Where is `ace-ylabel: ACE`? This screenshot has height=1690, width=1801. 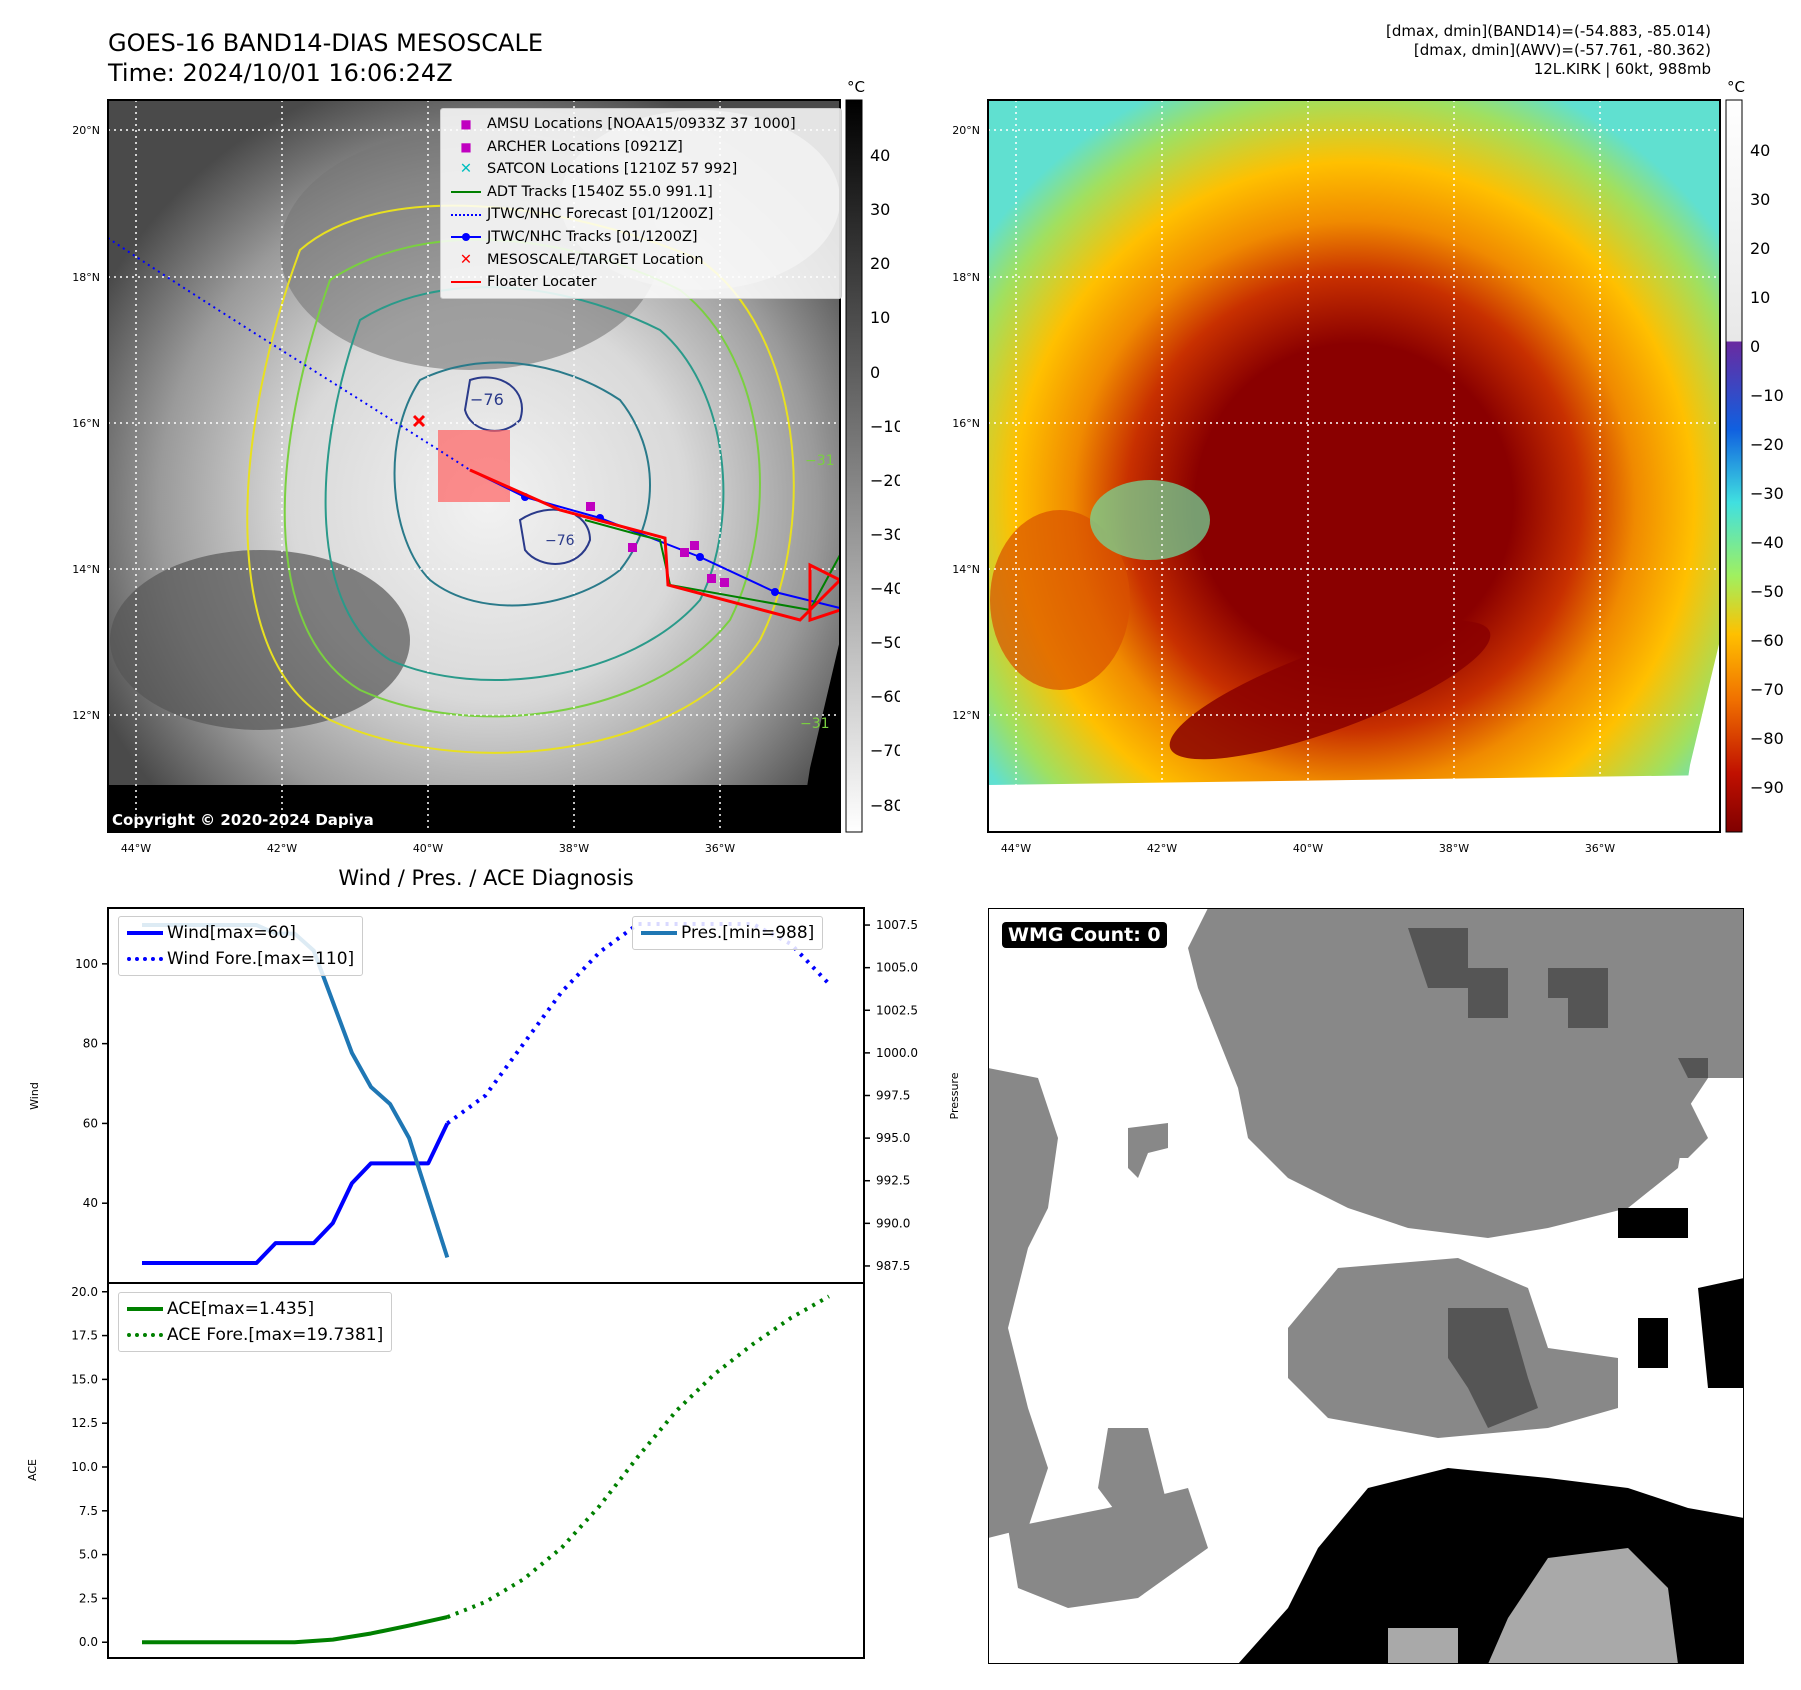 ace-ylabel: ACE is located at coordinates (32, 1470).